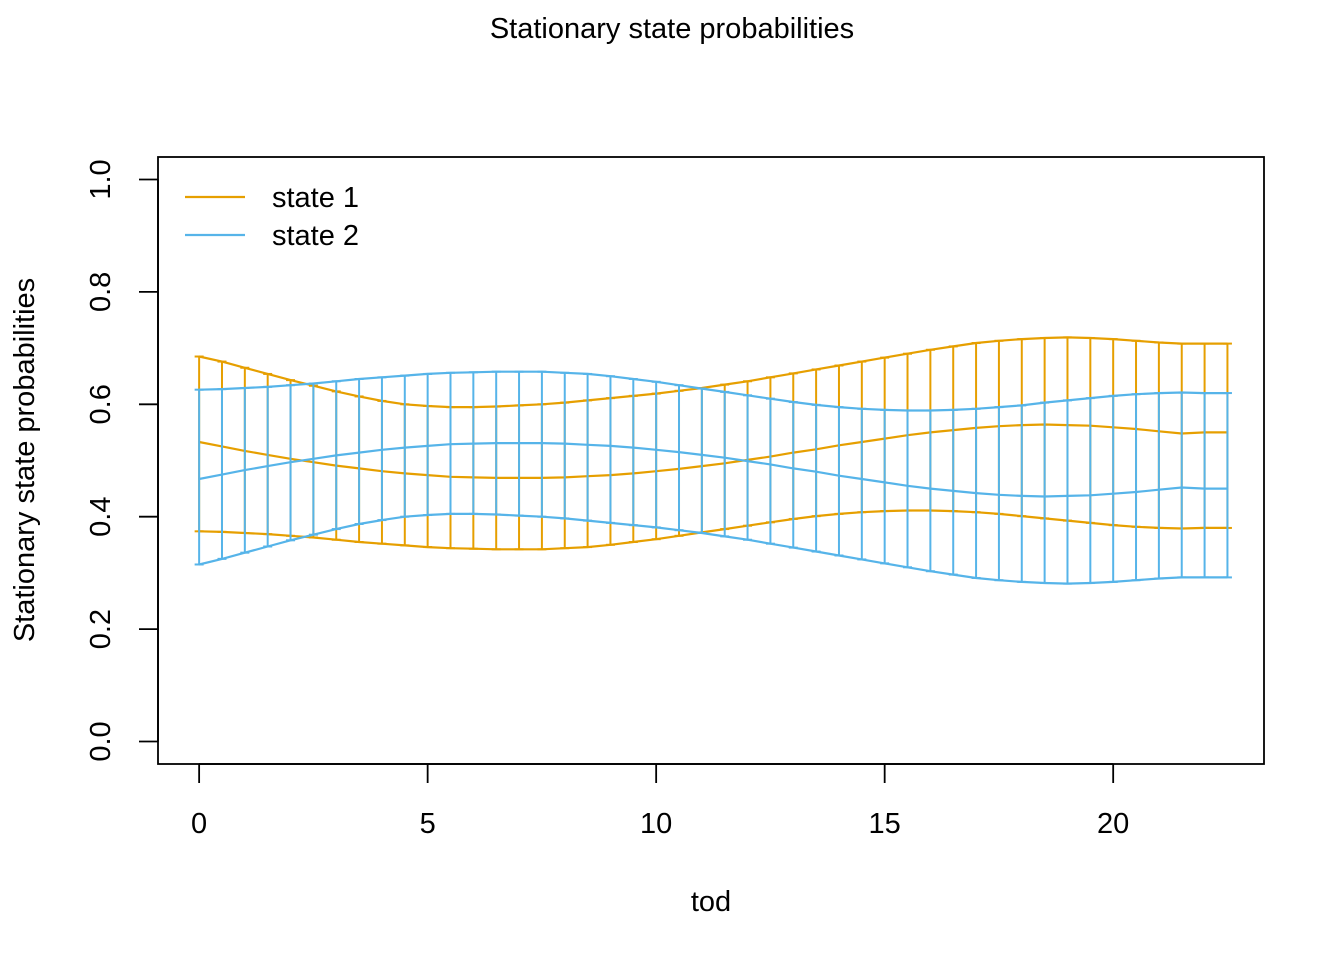 This screenshot has height=960, width=1344. What do you see at coordinates (101, 404) in the screenshot?
I see `y-tick-label: 0.6` at bounding box center [101, 404].